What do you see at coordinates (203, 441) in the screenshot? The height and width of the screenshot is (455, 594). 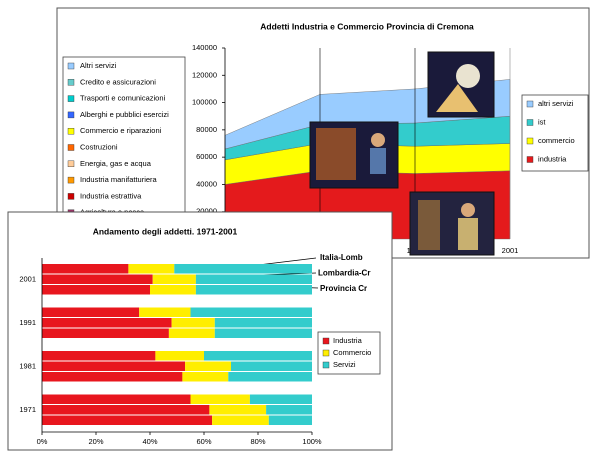 I see `x-tick-label: 60%` at bounding box center [203, 441].